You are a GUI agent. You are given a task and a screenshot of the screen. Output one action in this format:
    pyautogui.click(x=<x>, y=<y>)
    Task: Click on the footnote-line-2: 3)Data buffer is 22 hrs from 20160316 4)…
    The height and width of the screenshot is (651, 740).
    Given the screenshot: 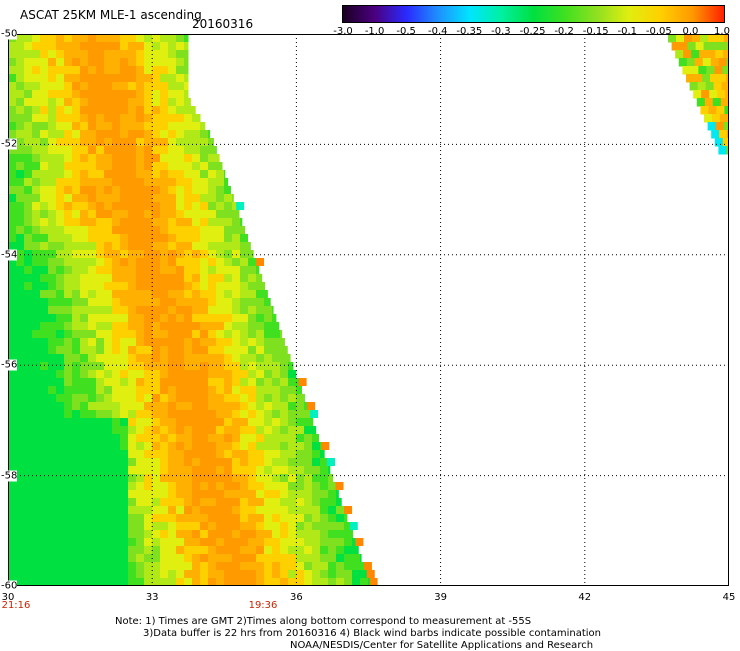 What is the action you would take?
    pyautogui.click(x=372, y=633)
    